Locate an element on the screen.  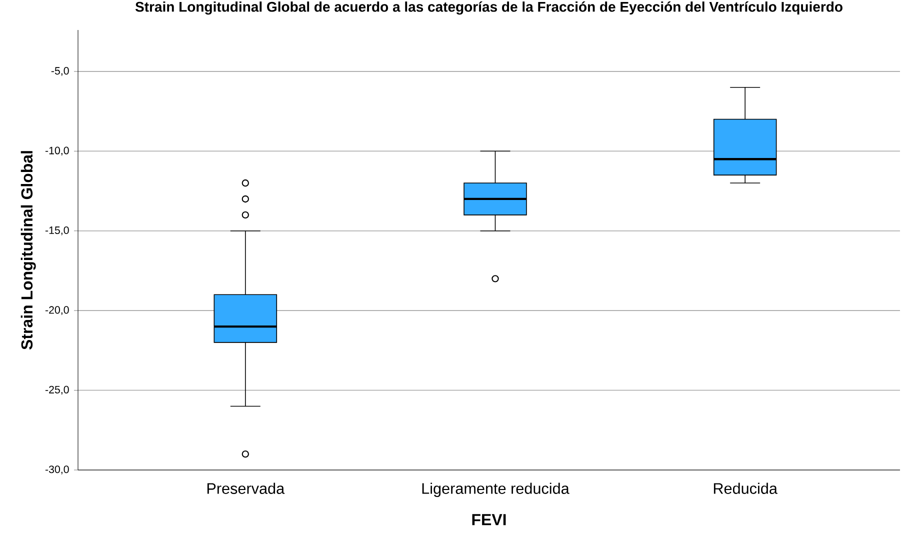
x-tick-label: Ligeramente reducida is located at coordinates (496, 489).